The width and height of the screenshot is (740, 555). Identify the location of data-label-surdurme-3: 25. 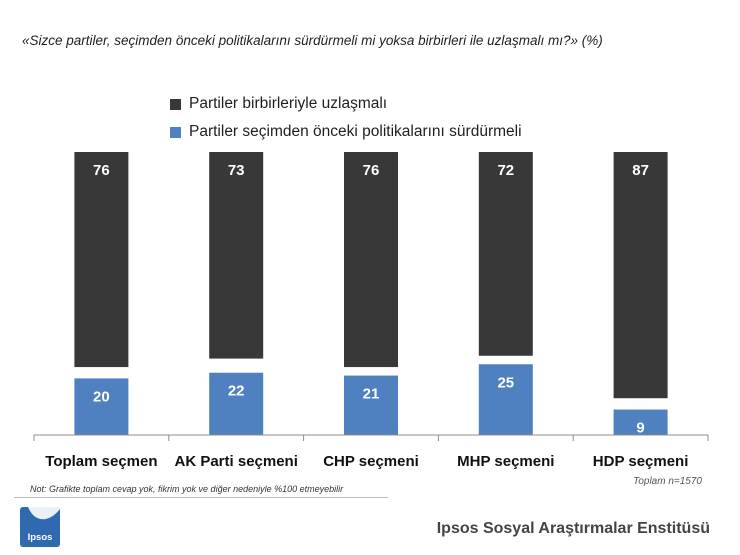
(505, 382).